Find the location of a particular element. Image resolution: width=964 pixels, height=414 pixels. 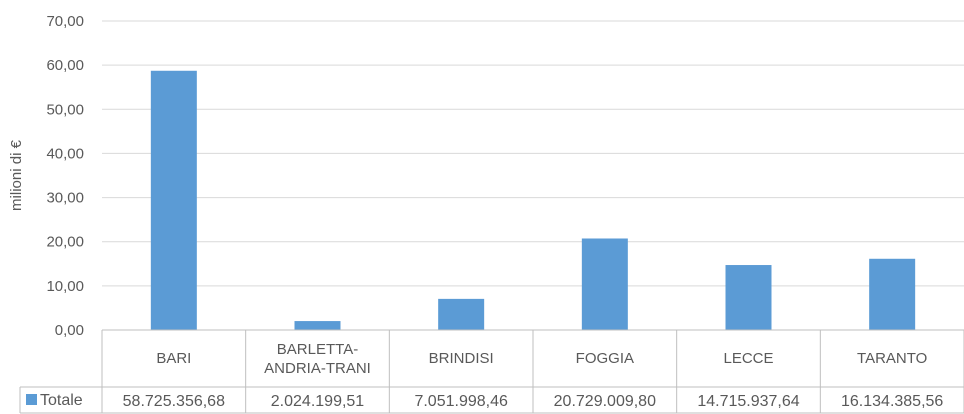

data-label: 58.725.356,68 is located at coordinates (174, 401).